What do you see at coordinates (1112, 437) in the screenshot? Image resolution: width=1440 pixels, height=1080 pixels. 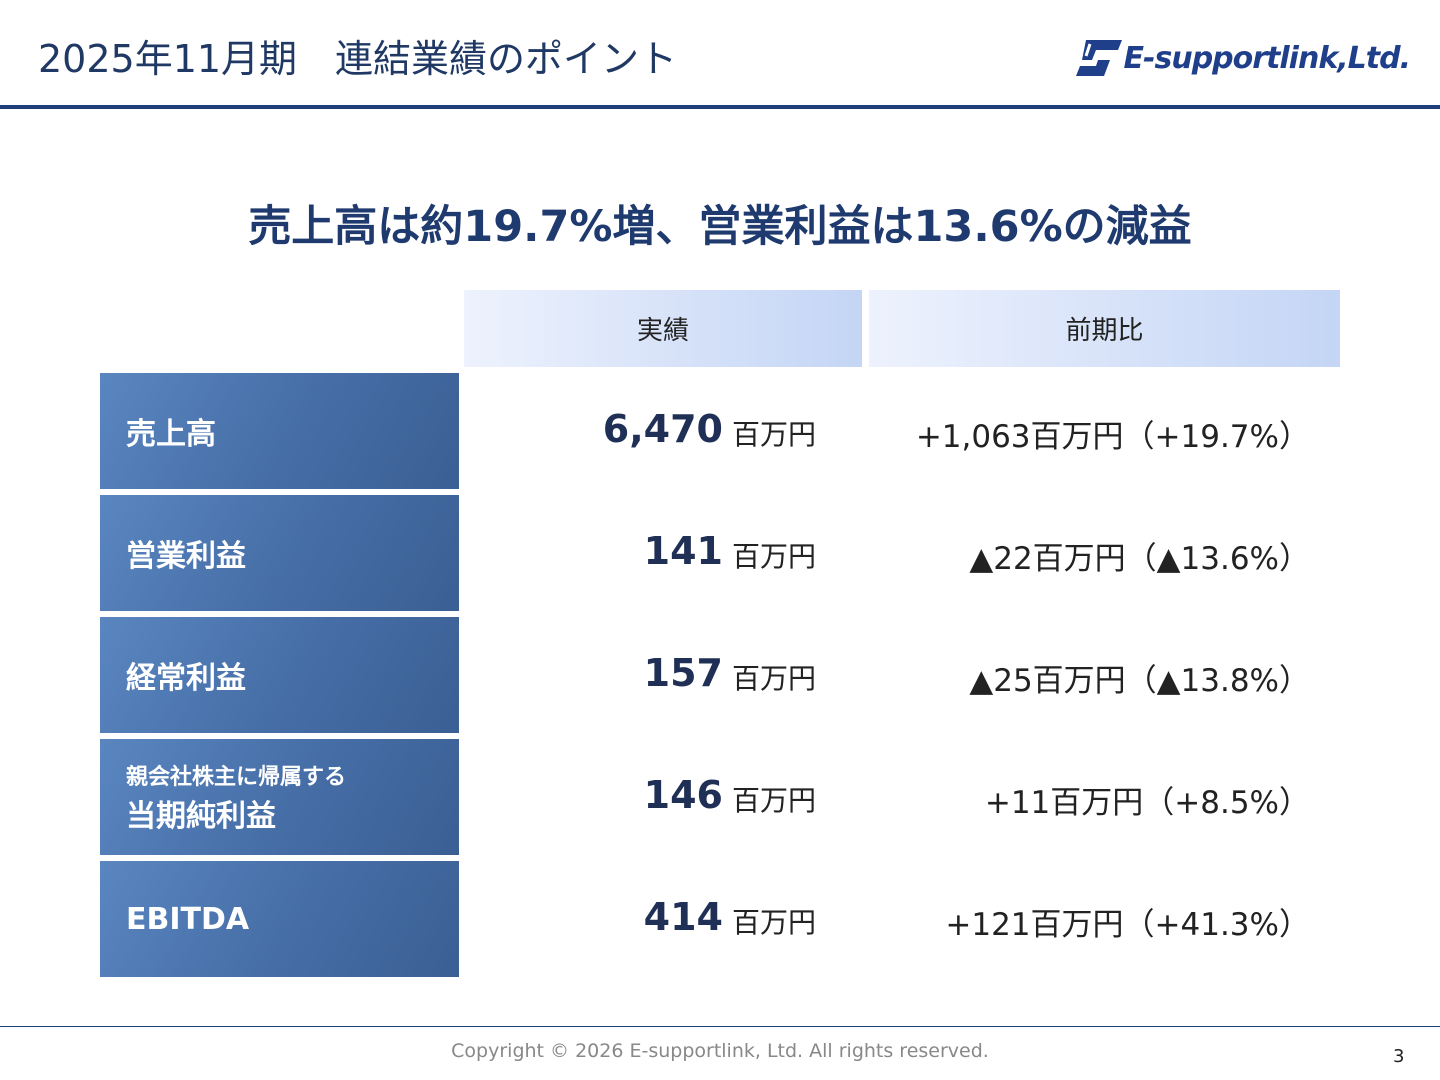 I see `change: +1,063百万円（+19.7%）` at bounding box center [1112, 437].